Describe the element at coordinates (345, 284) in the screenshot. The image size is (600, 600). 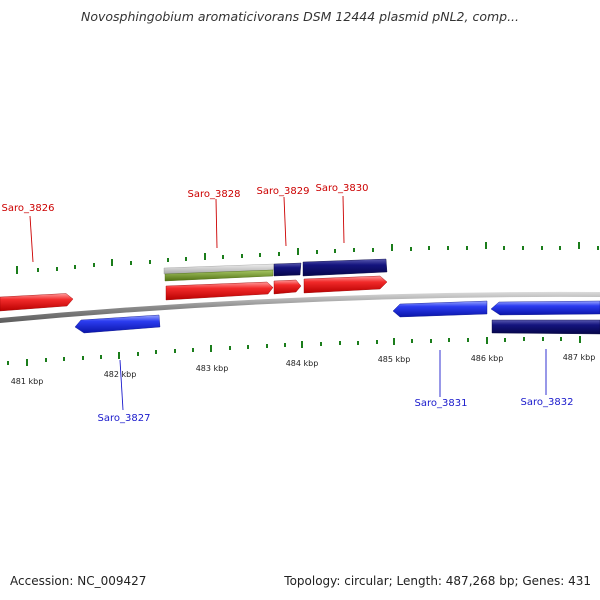
I see `gene-saro-3830-arrow` at that location.